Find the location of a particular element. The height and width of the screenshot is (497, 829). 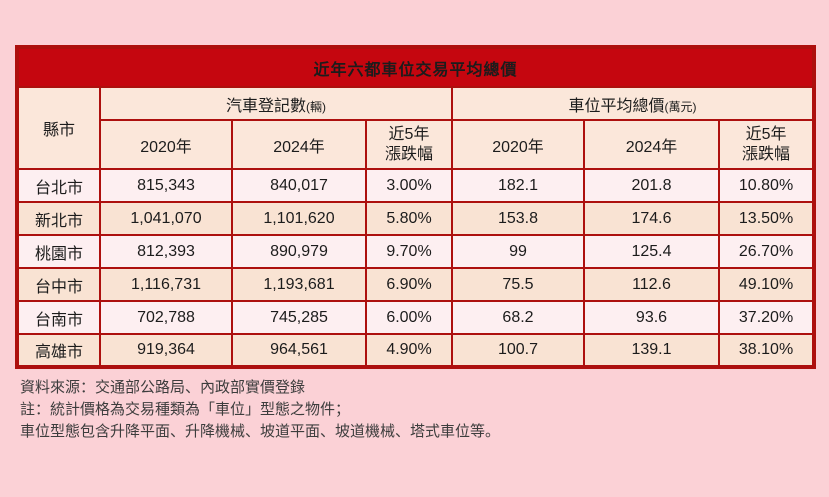

city-cell: 高雄市 is located at coordinates (58, 350).